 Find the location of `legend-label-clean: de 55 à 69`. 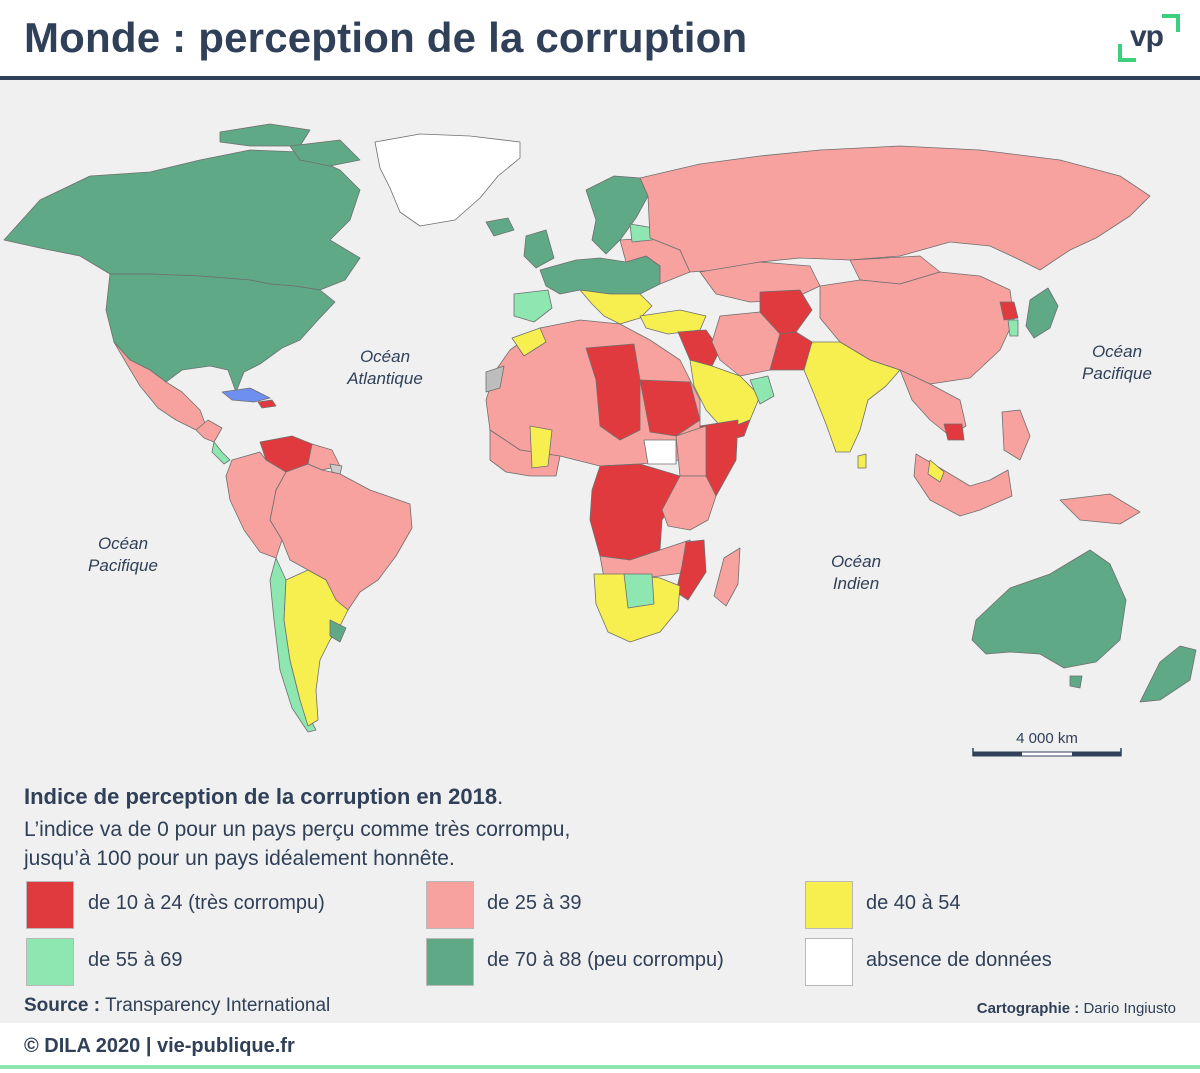

legend-label-clean: de 55 à 69 is located at coordinates (135, 960).